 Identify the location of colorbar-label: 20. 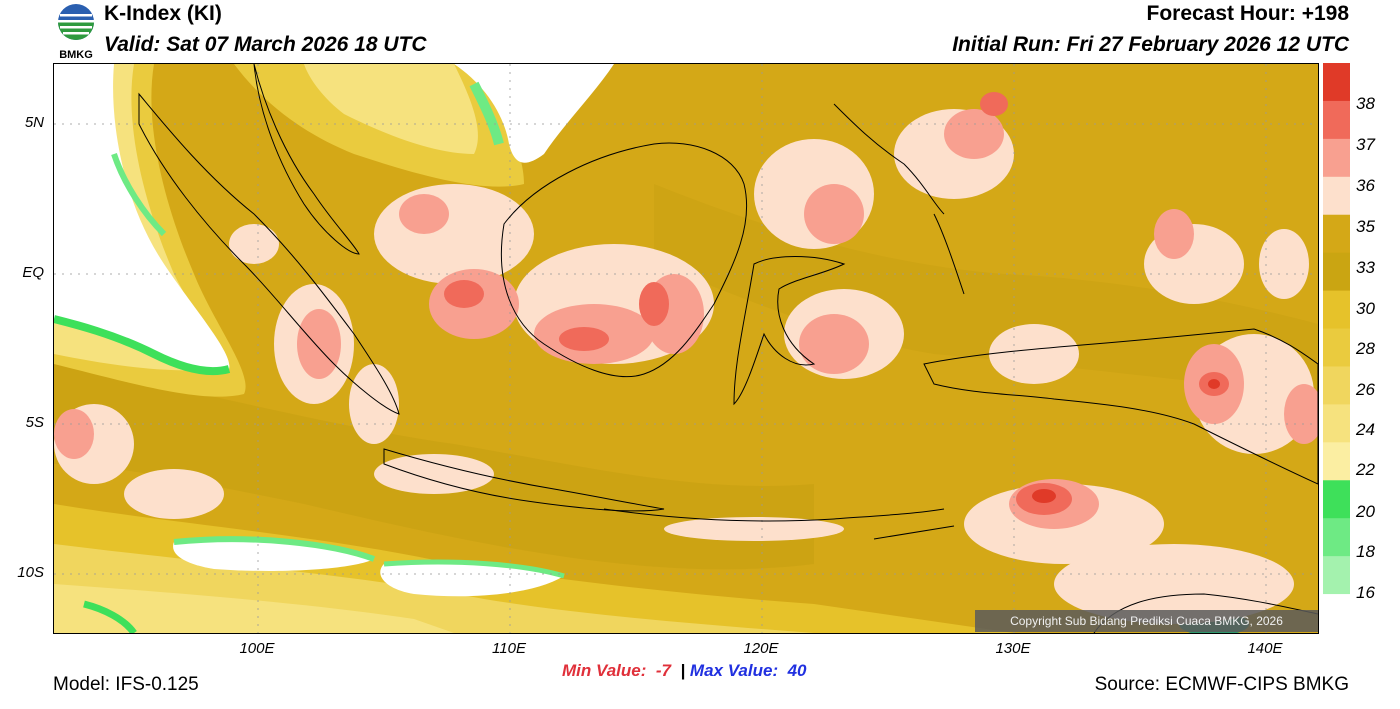
(1365, 511).